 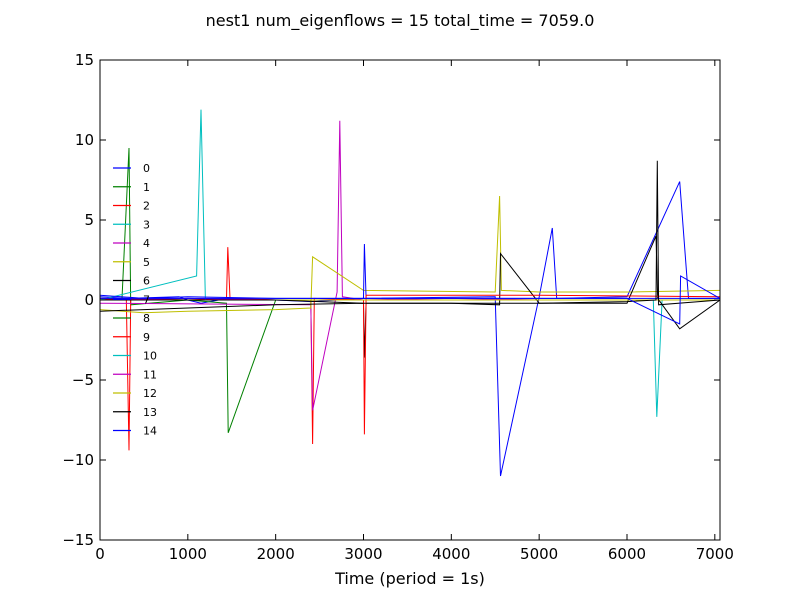 I want to click on y-tick-label: 15, so click(x=84, y=60).